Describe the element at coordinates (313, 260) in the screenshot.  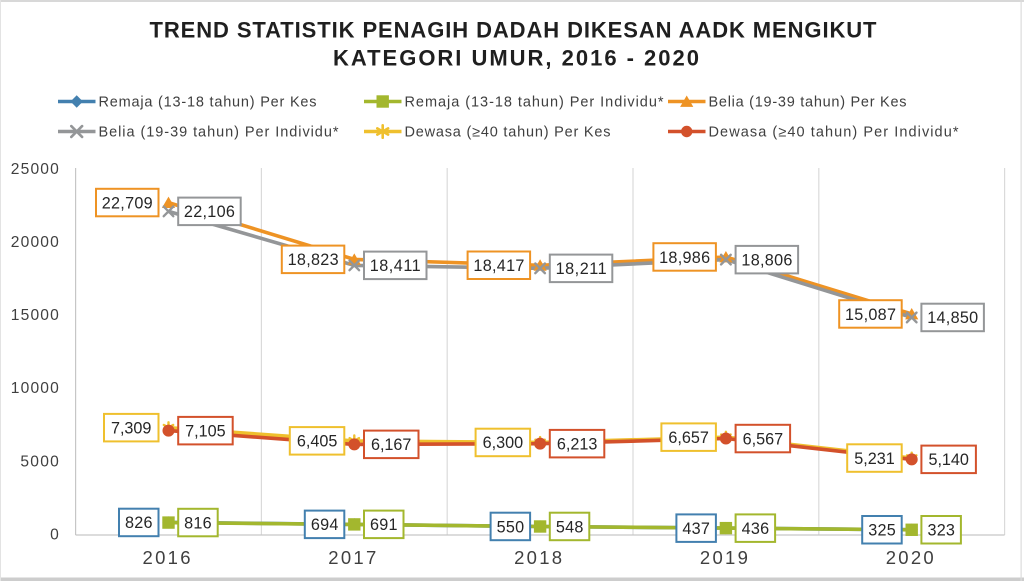
I see `svg-text: 18,823` at that location.